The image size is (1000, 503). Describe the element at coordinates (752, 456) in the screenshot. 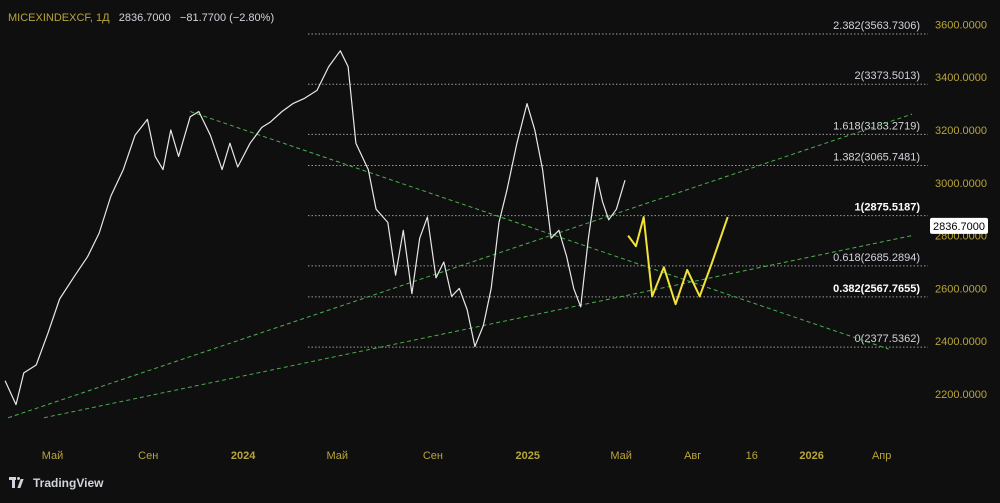

I see `x-tick-label: 16` at that location.